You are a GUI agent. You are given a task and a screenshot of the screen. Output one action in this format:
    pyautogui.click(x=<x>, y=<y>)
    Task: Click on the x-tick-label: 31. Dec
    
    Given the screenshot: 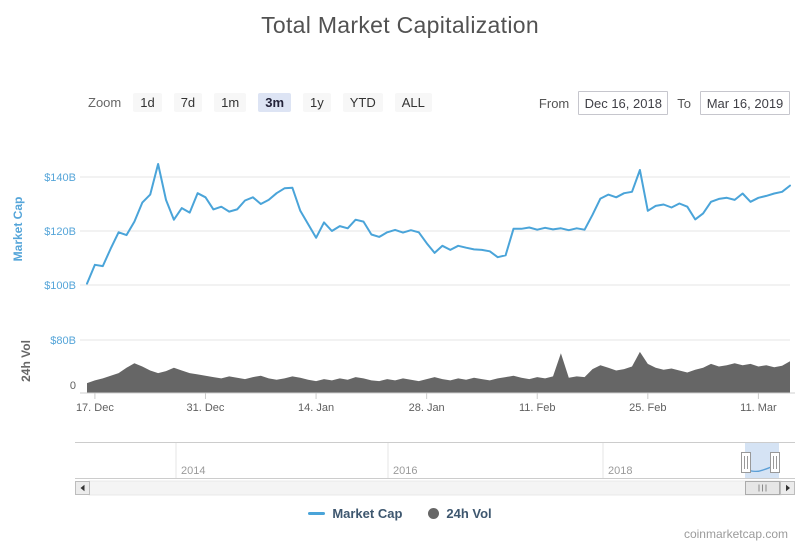 What is the action you would take?
    pyautogui.click(x=206, y=408)
    